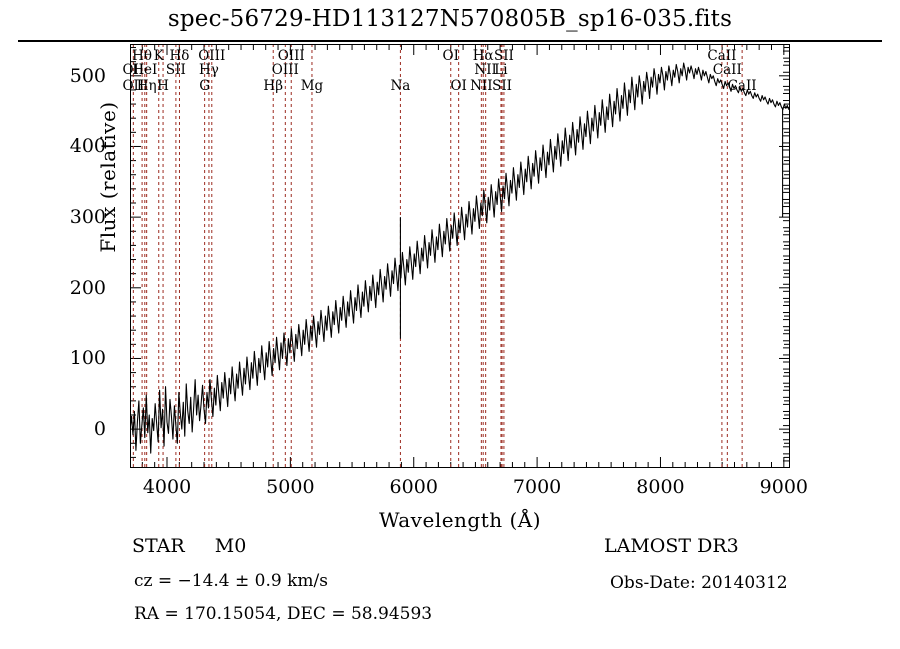 The height and width of the screenshot is (649, 900). Describe the element at coordinates (283, 614) in the screenshot. I see `coordinates: RA = 170.15054, DEC = 58.94593` at that location.